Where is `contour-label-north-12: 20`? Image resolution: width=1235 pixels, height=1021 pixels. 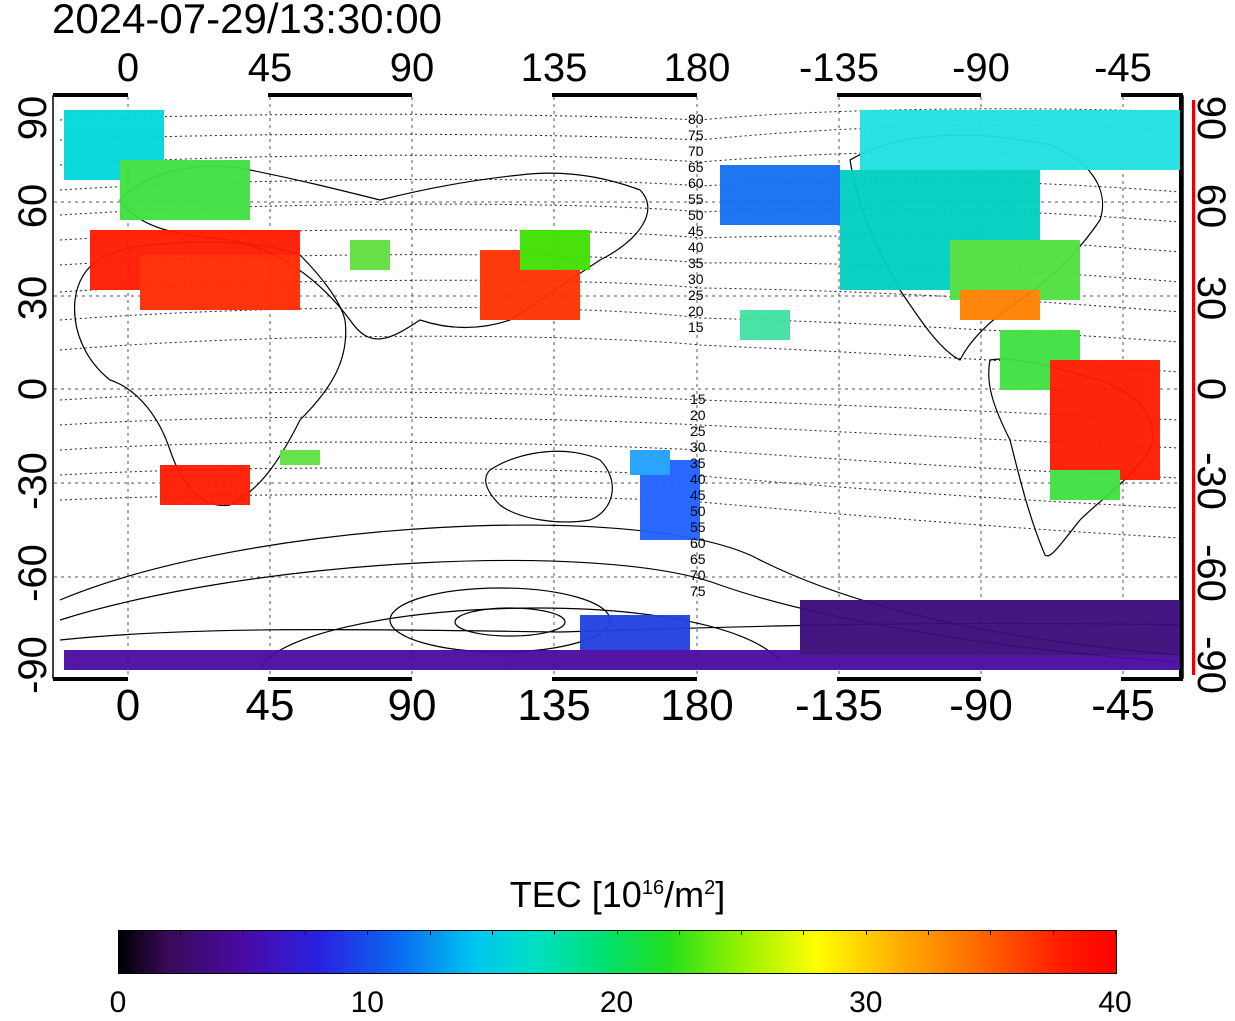
contour-label-north-12: 20 is located at coordinates (696, 311).